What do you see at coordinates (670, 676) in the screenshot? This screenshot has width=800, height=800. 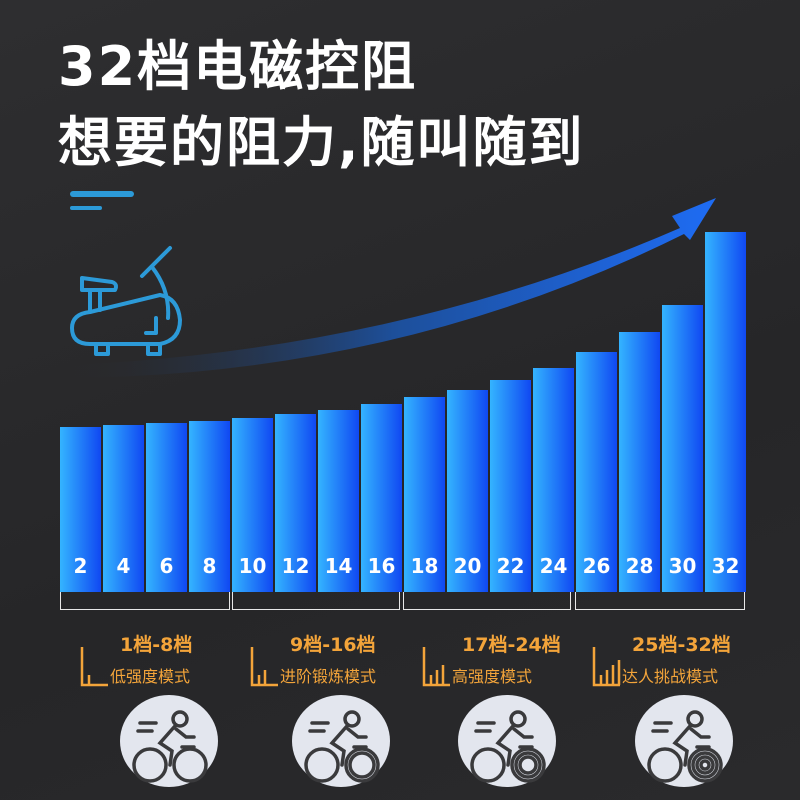 I see `mode-name: 达人挑战模式` at bounding box center [670, 676].